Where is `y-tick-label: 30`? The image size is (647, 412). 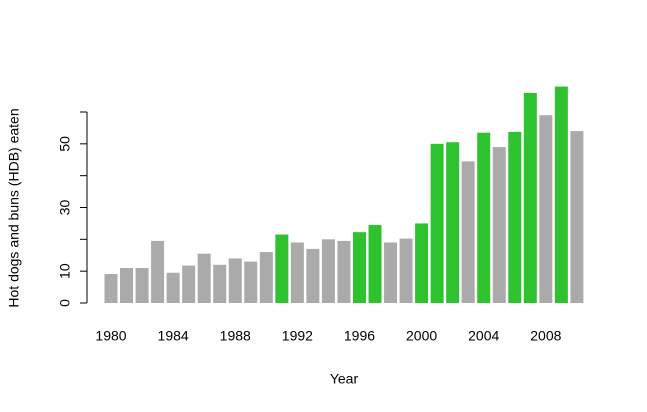
y-tick-label: 30 is located at coordinates (65, 208).